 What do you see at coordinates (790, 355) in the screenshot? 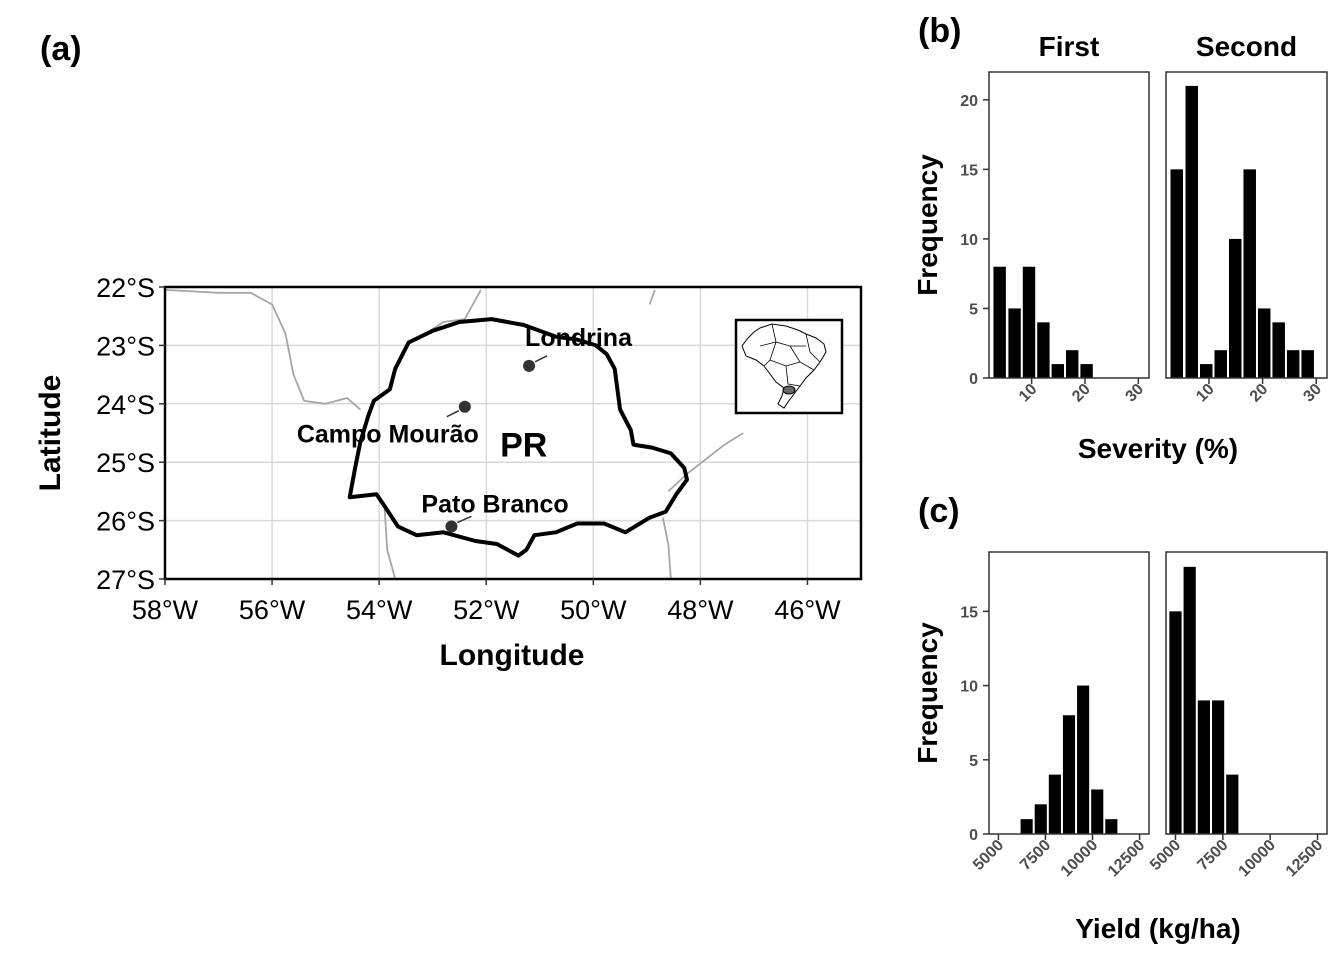
I see `brazil-state-lines` at bounding box center [790, 355].